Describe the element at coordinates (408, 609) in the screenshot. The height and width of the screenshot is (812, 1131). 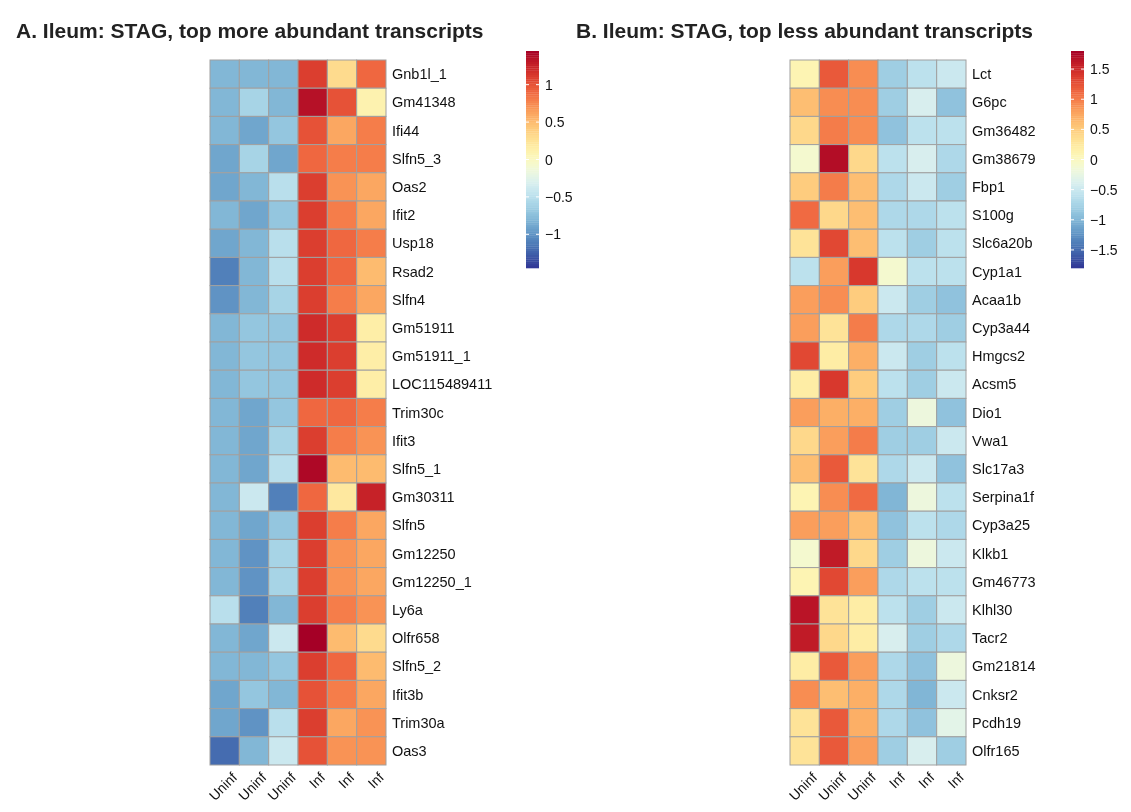
I see `y-tick-label: Ly6a` at that location.